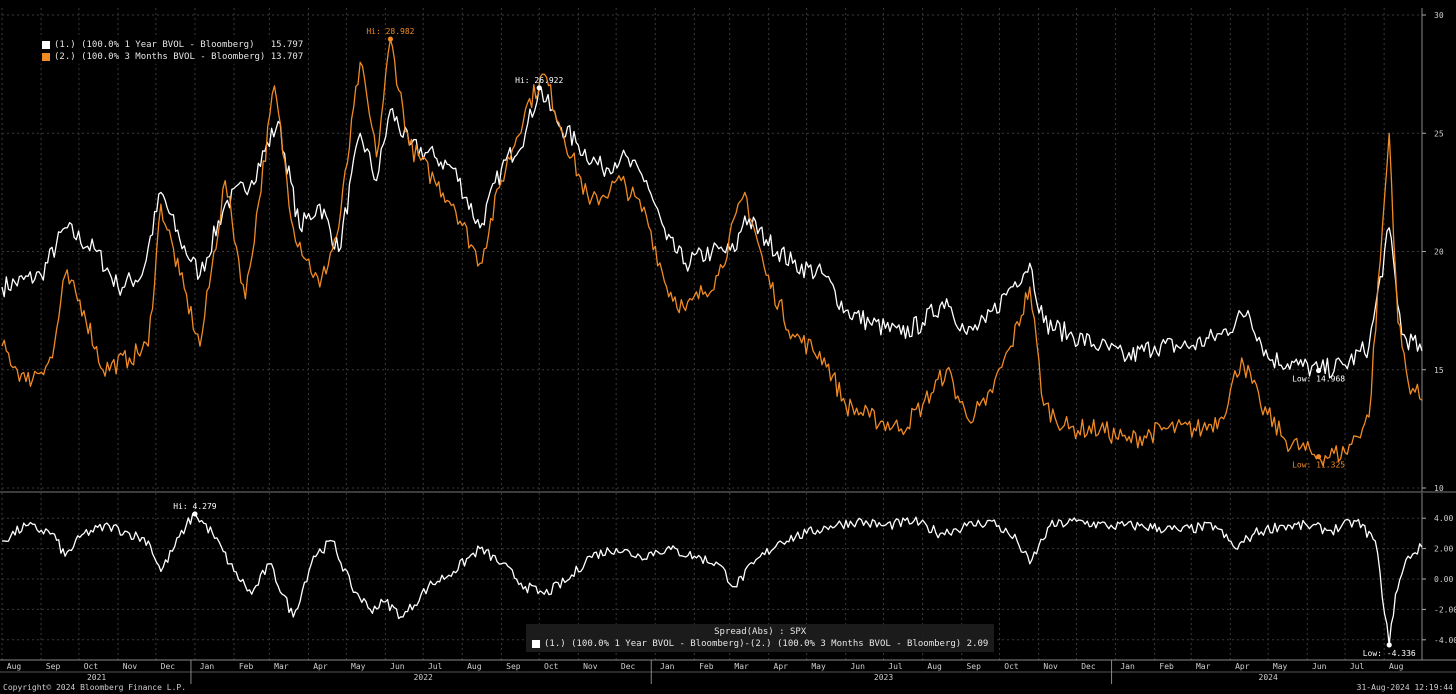  Describe the element at coordinates (46, 57) in the screenshot. I see `legend-swatch-3m` at that location.